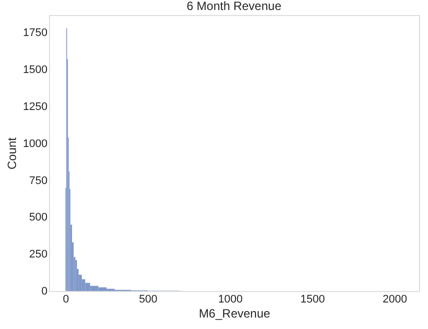 The height and width of the screenshot is (329, 428). What do you see at coordinates (44, 292) in the screenshot?
I see `y-tick-label: 0` at bounding box center [44, 292].